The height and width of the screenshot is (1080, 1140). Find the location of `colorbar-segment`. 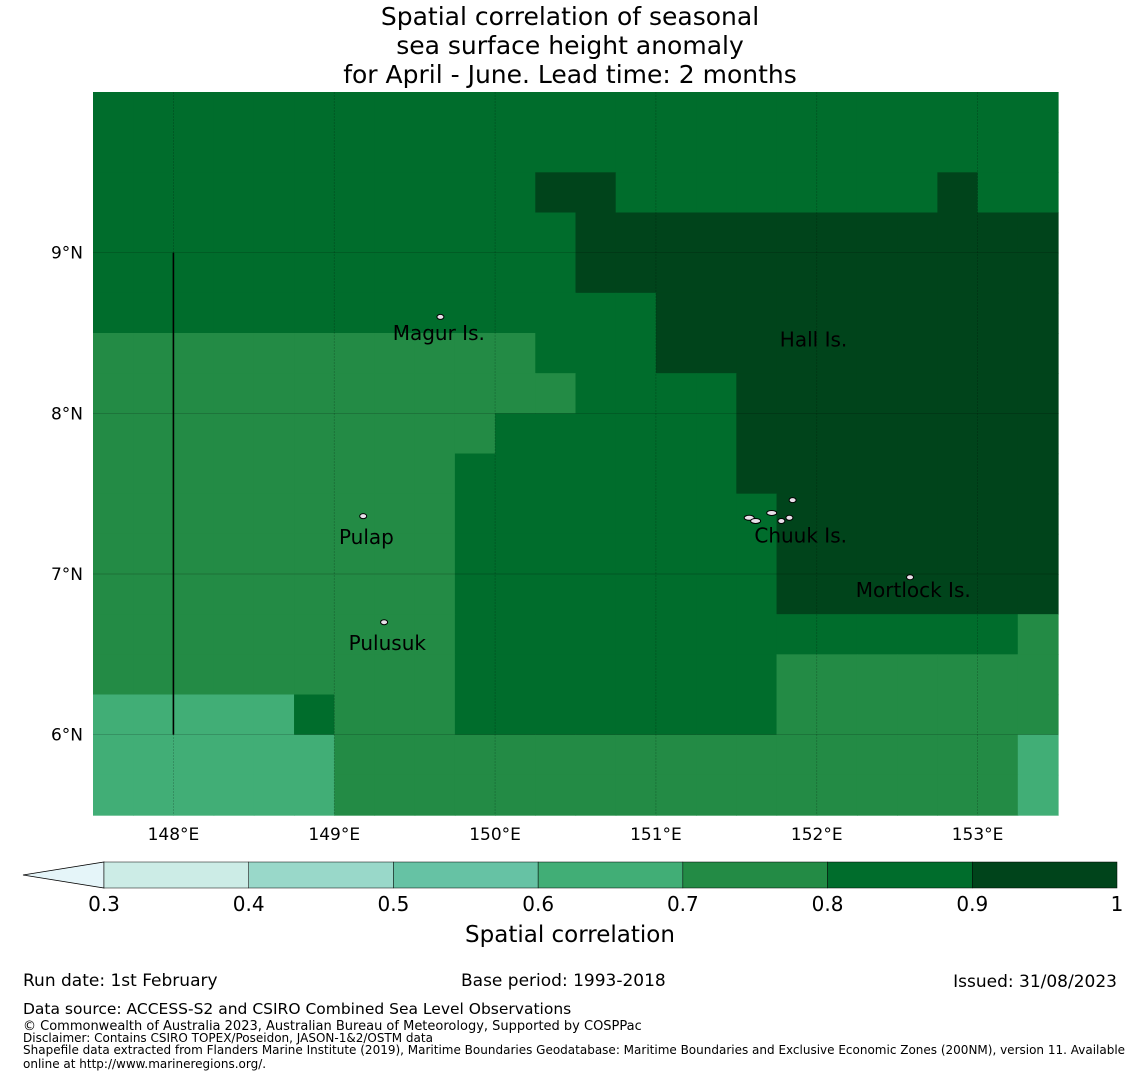

colorbar-segment is located at coordinates (321, 875).